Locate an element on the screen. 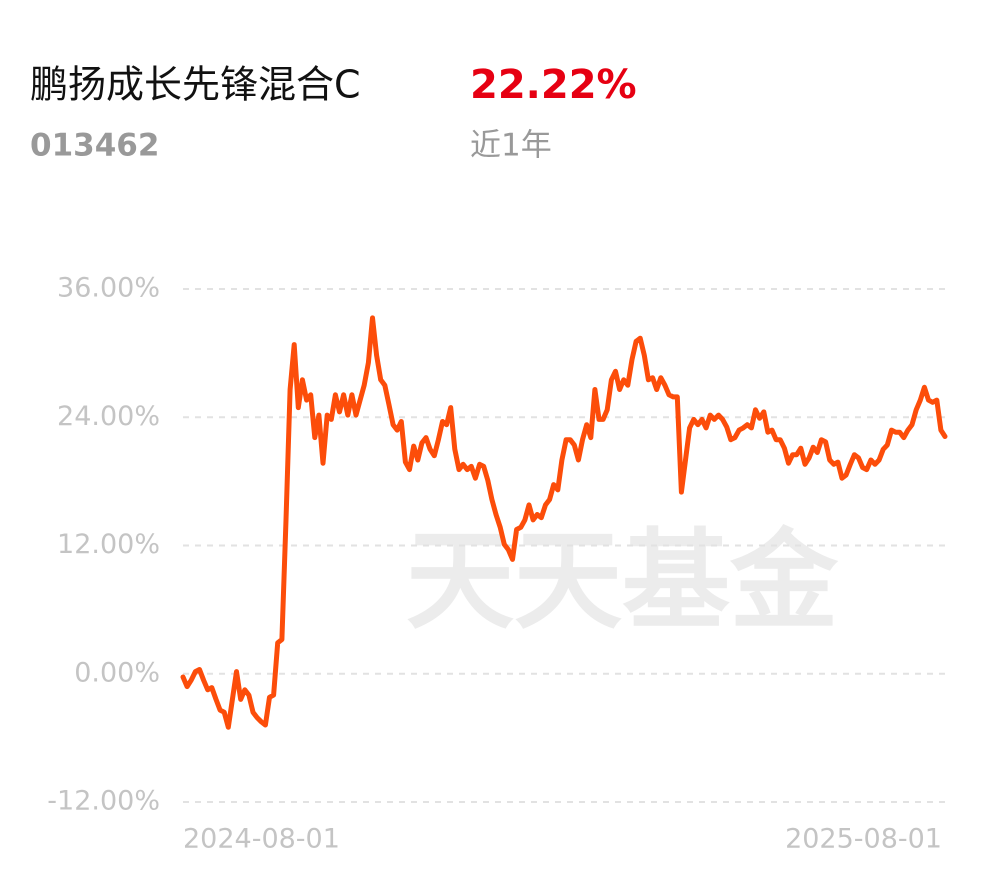  return: 22.22% is located at coordinates (553, 85).